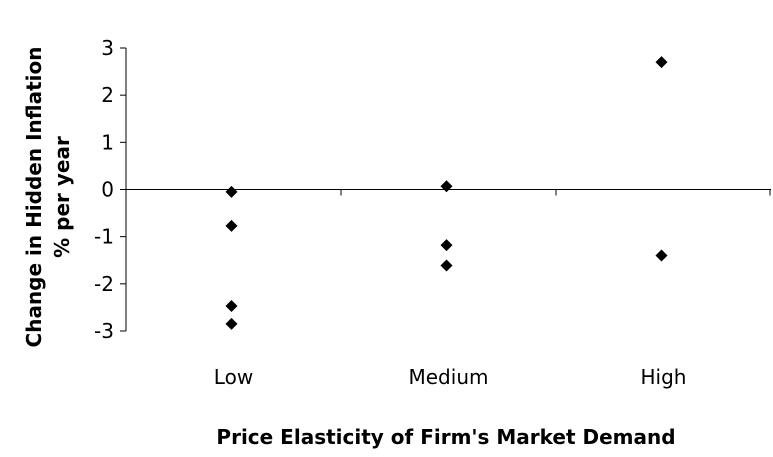 The image size is (773, 457). I want to click on x-tick-label: Medium, so click(449, 377).